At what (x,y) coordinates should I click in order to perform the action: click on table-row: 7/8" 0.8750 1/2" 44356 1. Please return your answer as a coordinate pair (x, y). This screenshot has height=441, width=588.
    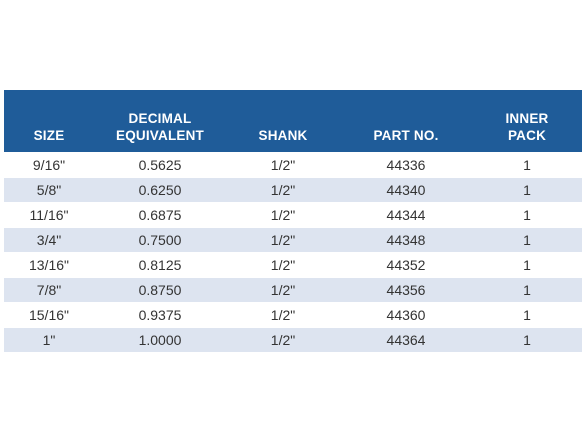
    Looking at the image, I should click on (293, 289).